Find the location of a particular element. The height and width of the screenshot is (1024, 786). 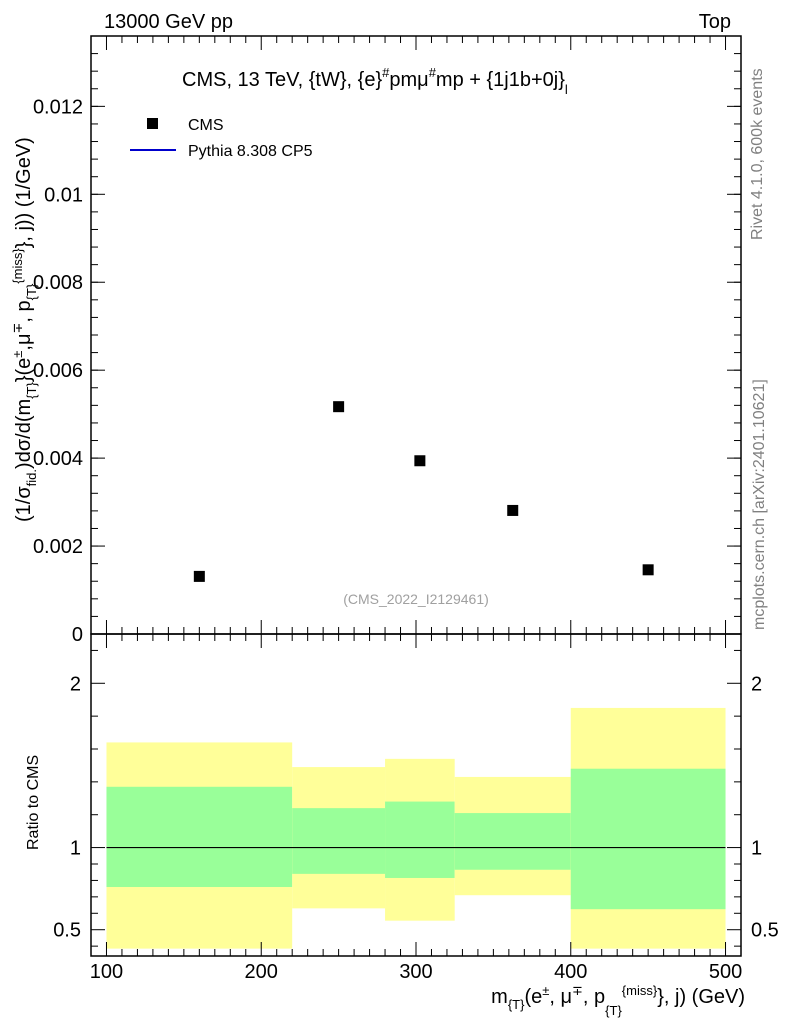

cms-data-points is located at coordinates (423, 491).